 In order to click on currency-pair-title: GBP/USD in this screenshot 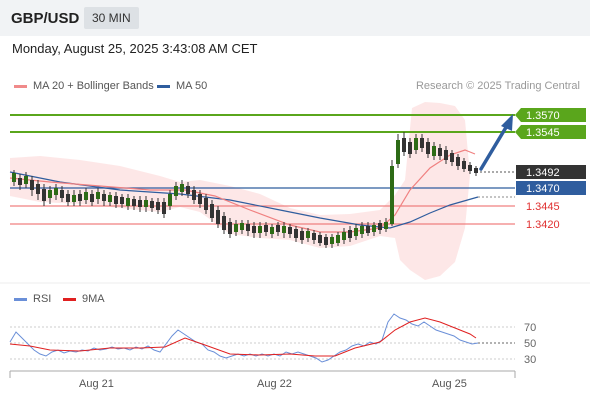, I will do `click(45, 18)`.